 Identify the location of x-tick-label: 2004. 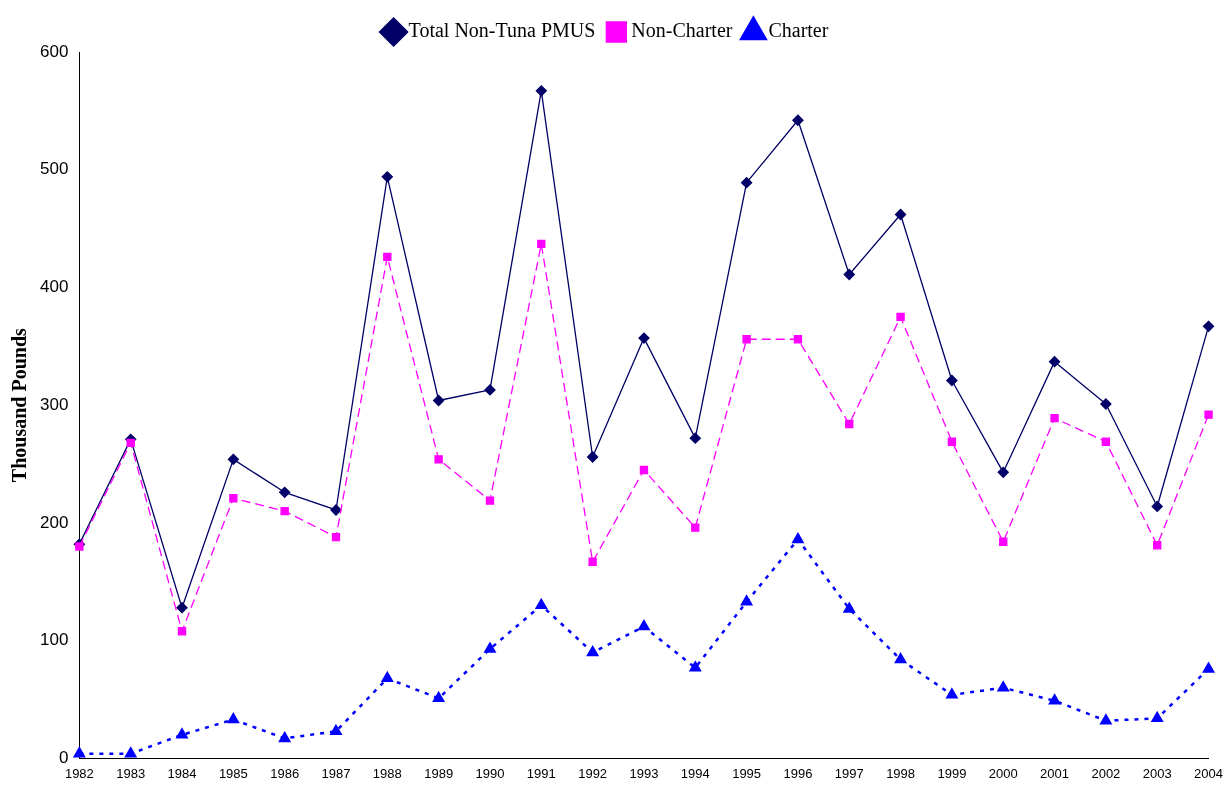
(1208, 773).